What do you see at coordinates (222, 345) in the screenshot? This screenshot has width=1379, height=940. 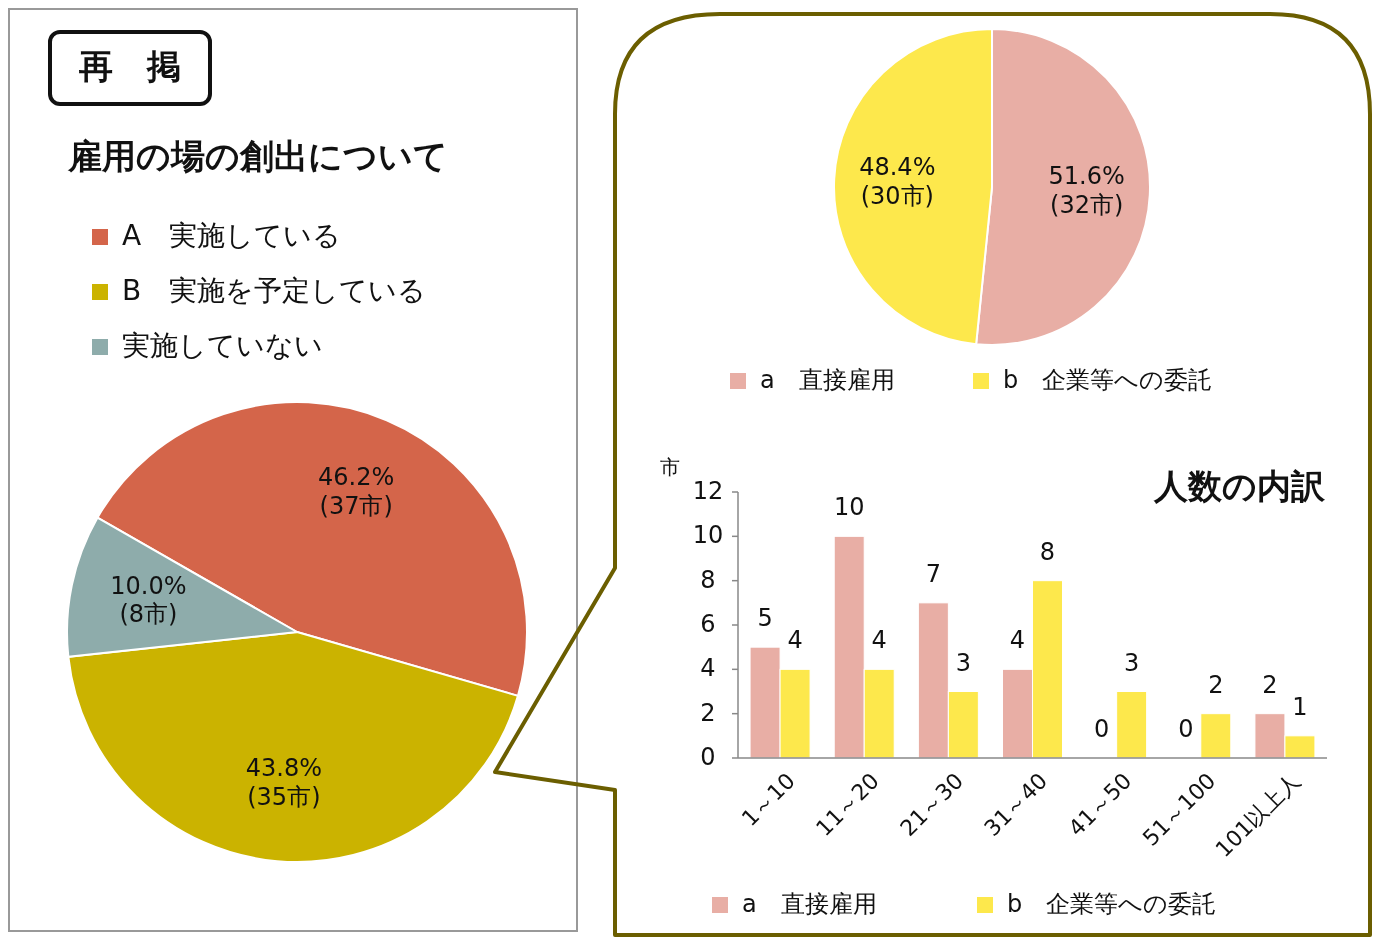 I see `legend-label: 実施していない` at bounding box center [222, 345].